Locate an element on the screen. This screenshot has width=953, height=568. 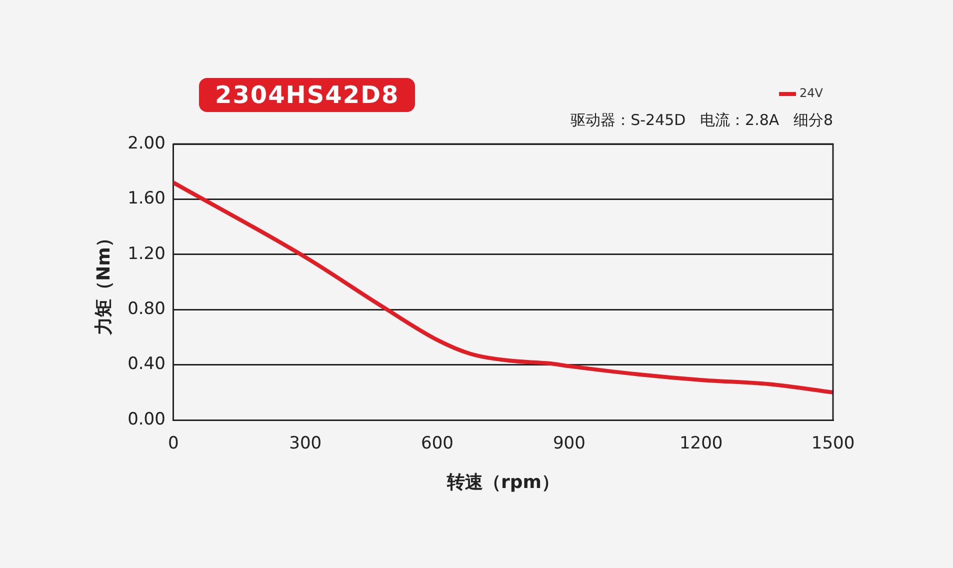
chart-title: 2304HS42D8 is located at coordinates (307, 95).